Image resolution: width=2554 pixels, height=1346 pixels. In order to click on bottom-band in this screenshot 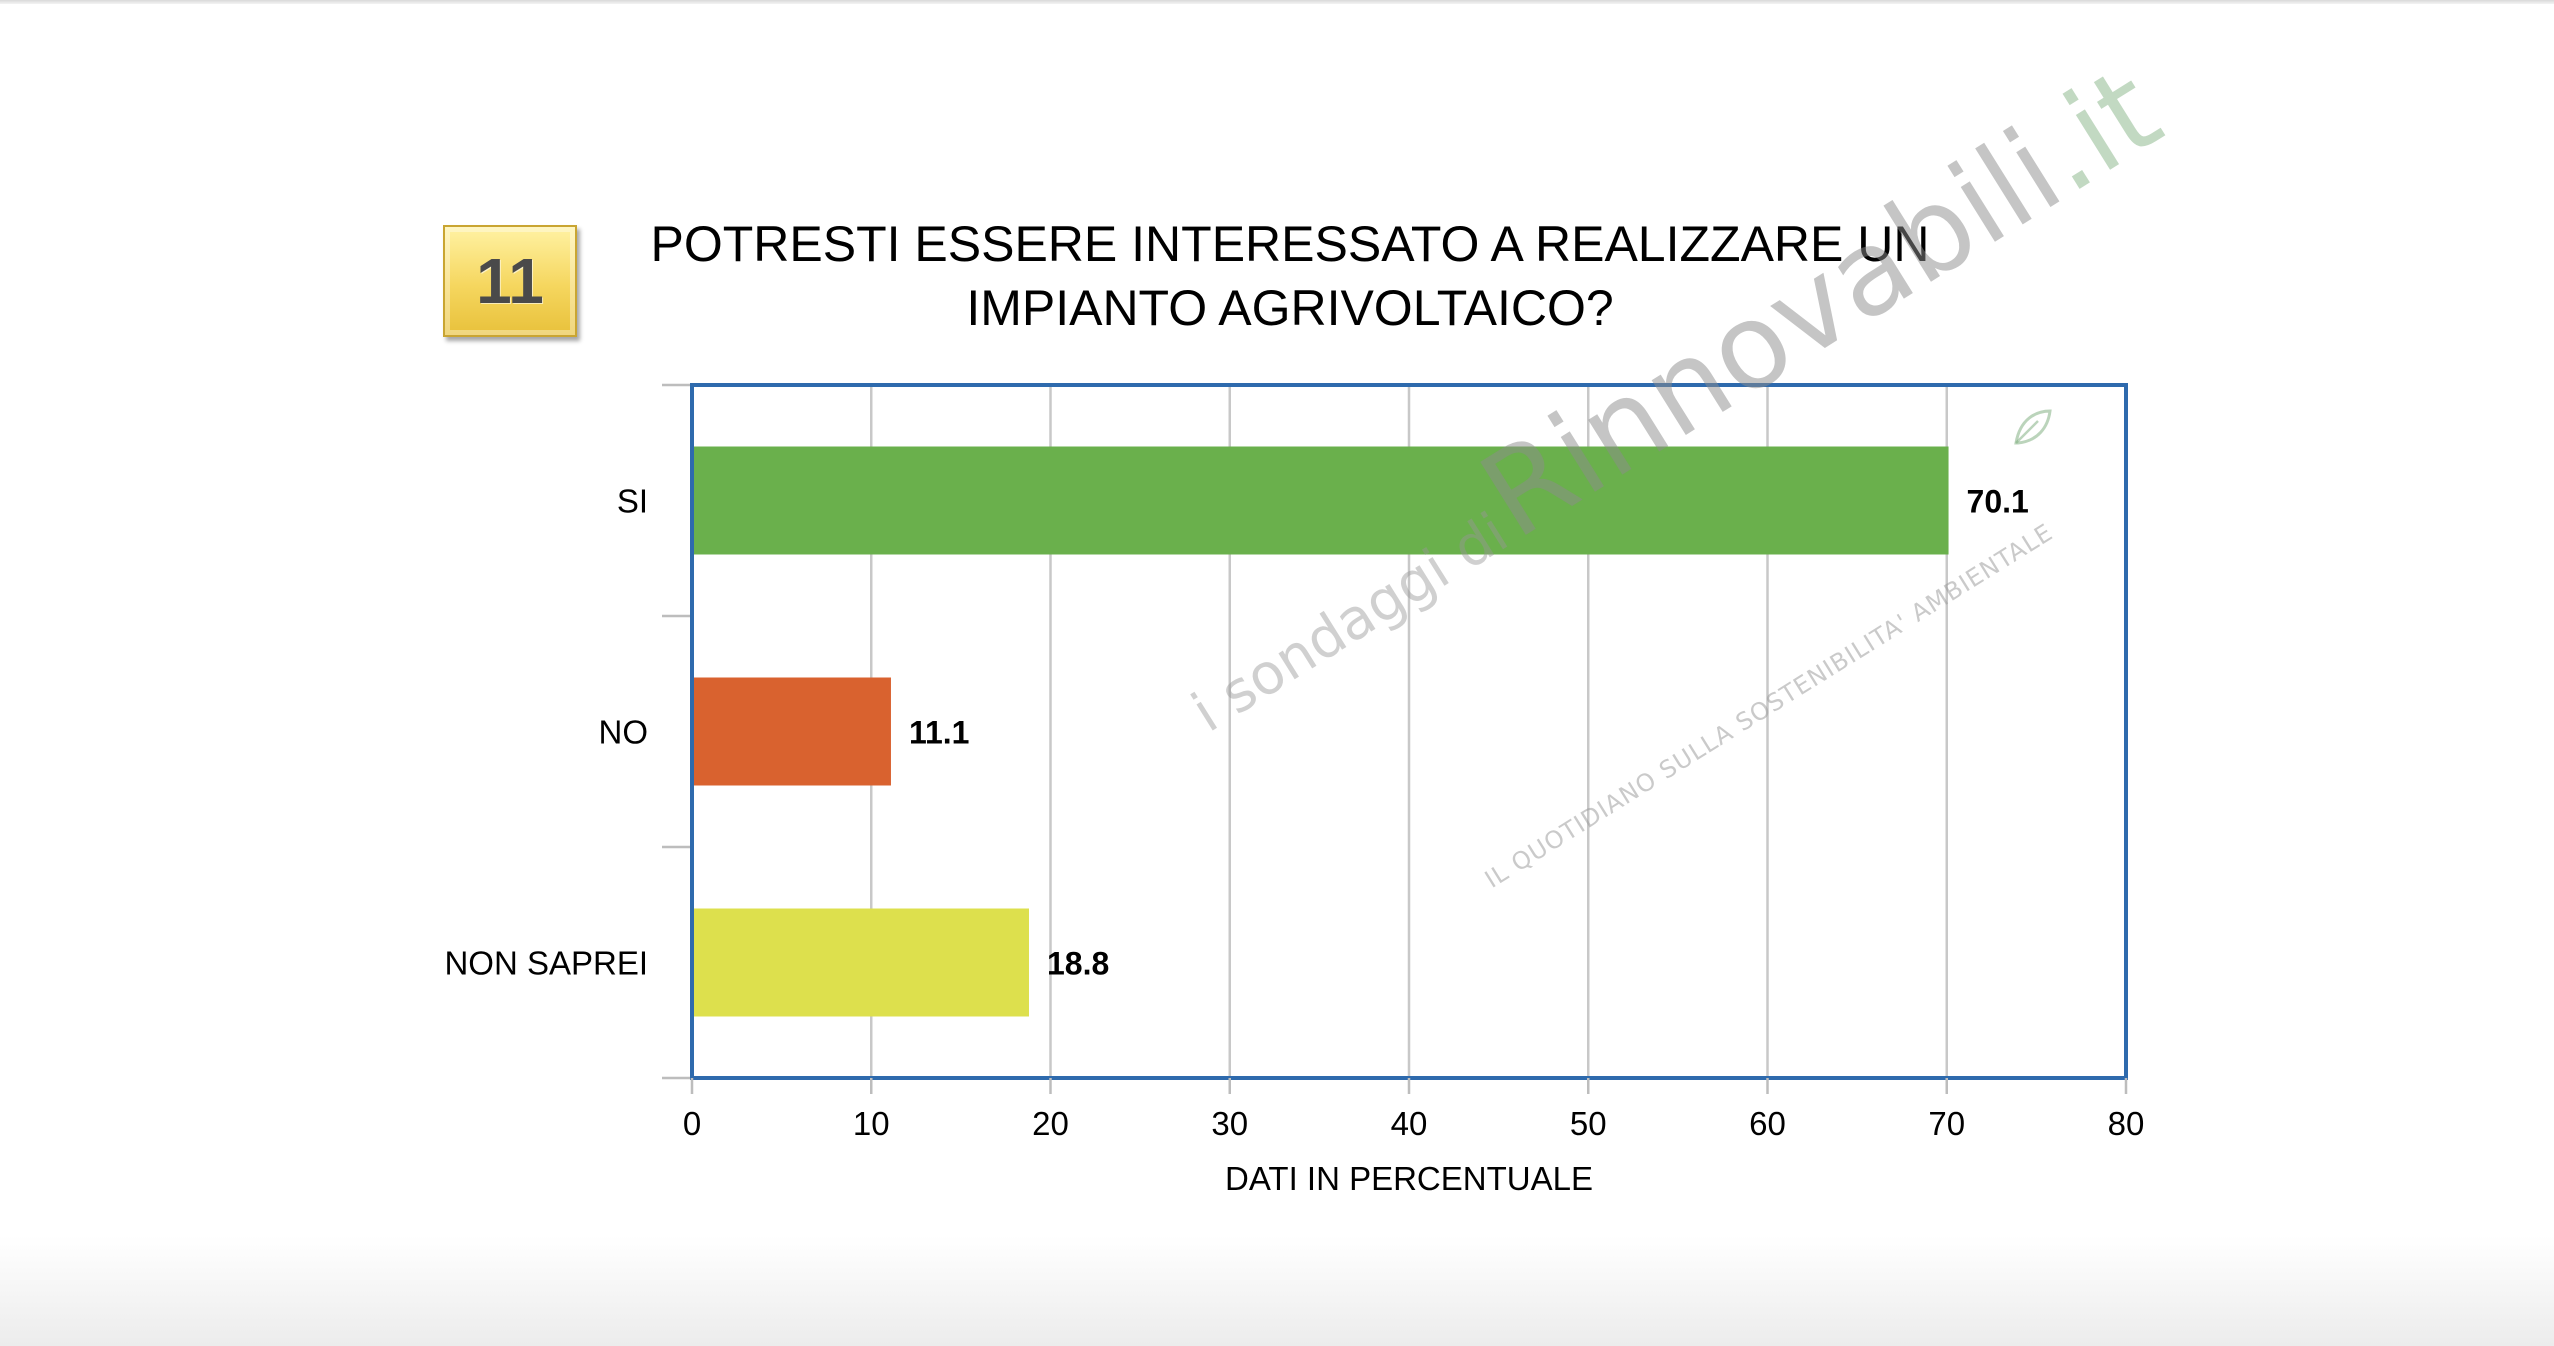, I will do `click(1277, 1291)`.